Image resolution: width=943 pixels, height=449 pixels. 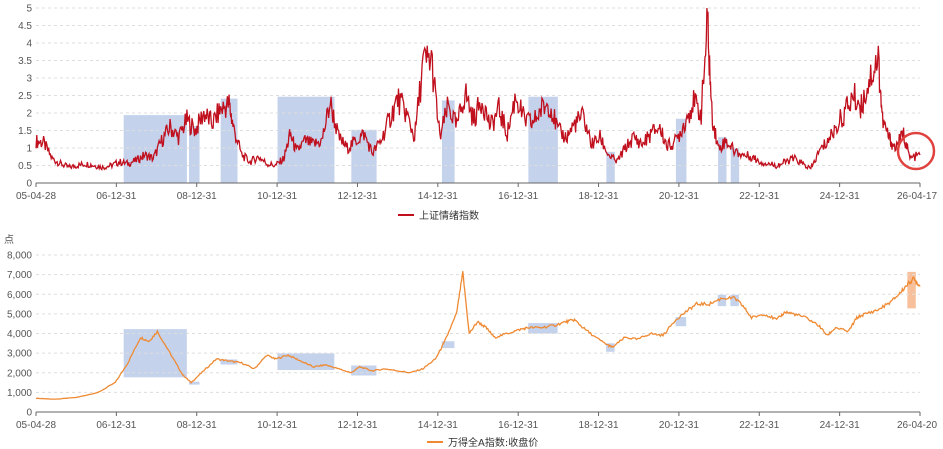 What do you see at coordinates (19, 393) in the screenshot?
I see `y-tick-label: 1,000` at bounding box center [19, 393].